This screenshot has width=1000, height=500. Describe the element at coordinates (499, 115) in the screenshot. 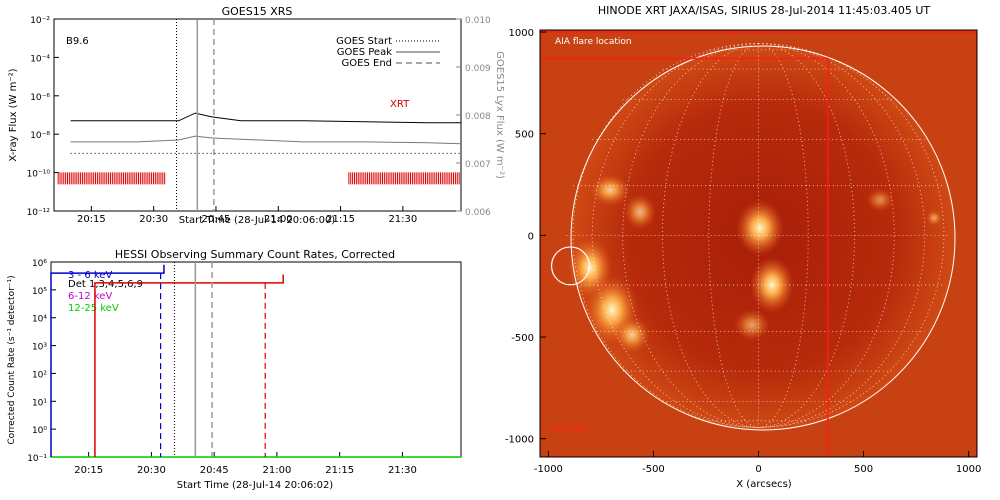

I see `goes-right-axis-label: GOES15 Lyx Flux (W m⁻²)` at that location.